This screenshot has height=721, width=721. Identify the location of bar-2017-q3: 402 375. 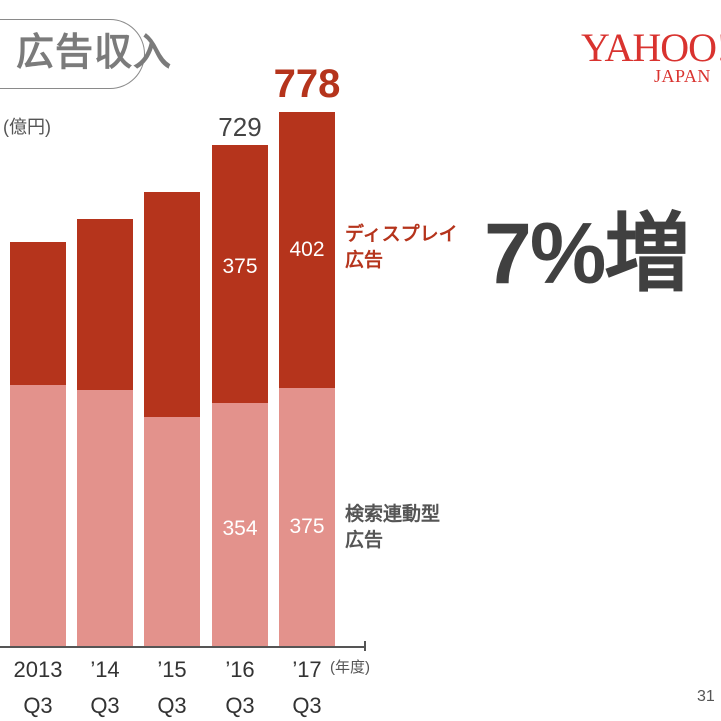
(307, 379).